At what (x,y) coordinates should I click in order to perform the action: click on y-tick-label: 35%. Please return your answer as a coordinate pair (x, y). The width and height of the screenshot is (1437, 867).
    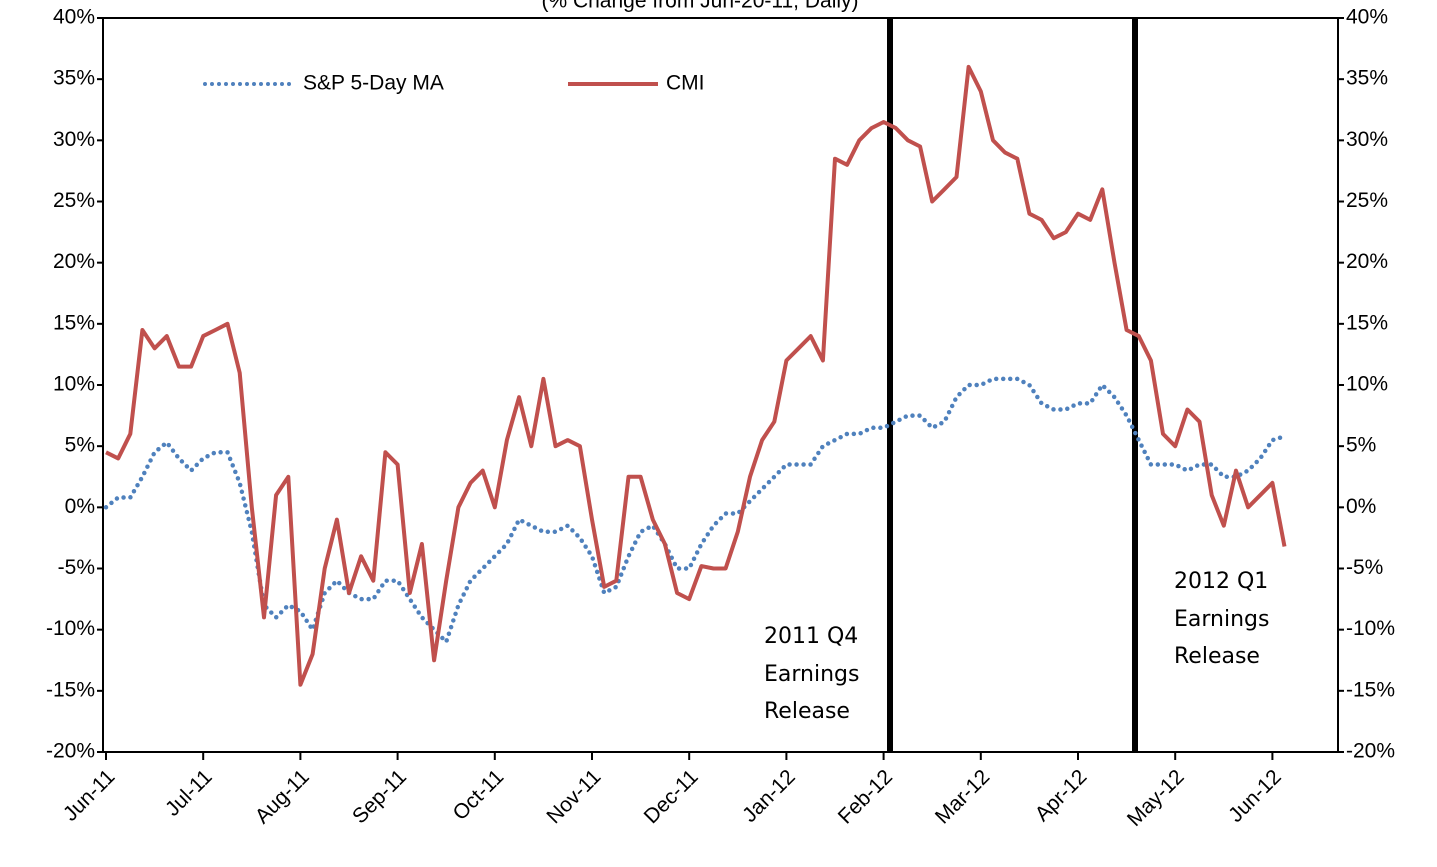
    Looking at the image, I should click on (74, 78).